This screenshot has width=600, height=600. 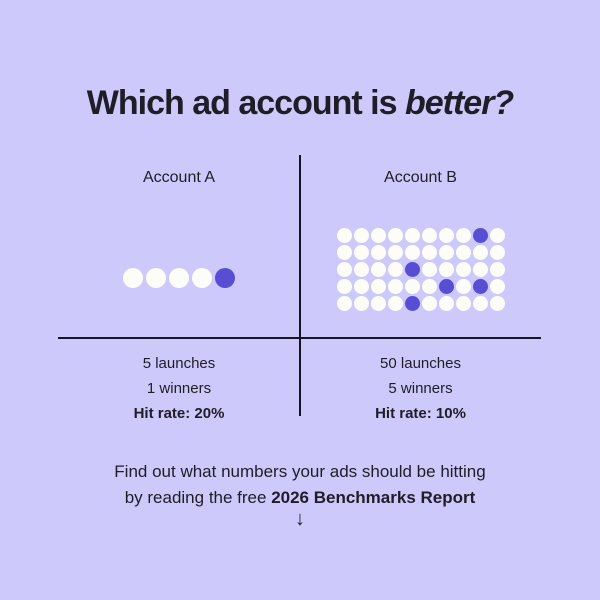 I want to click on title-prefix: Which ad account is, so click(x=245, y=103).